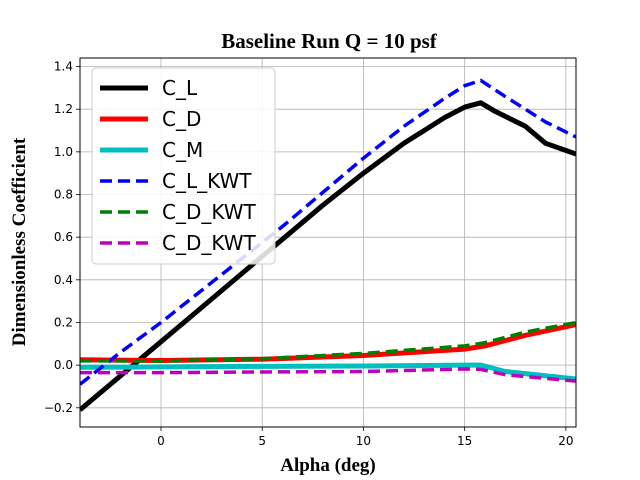 The height and width of the screenshot is (480, 640). What do you see at coordinates (63, 67) in the screenshot?
I see `y-tick-label: 1.4` at bounding box center [63, 67].